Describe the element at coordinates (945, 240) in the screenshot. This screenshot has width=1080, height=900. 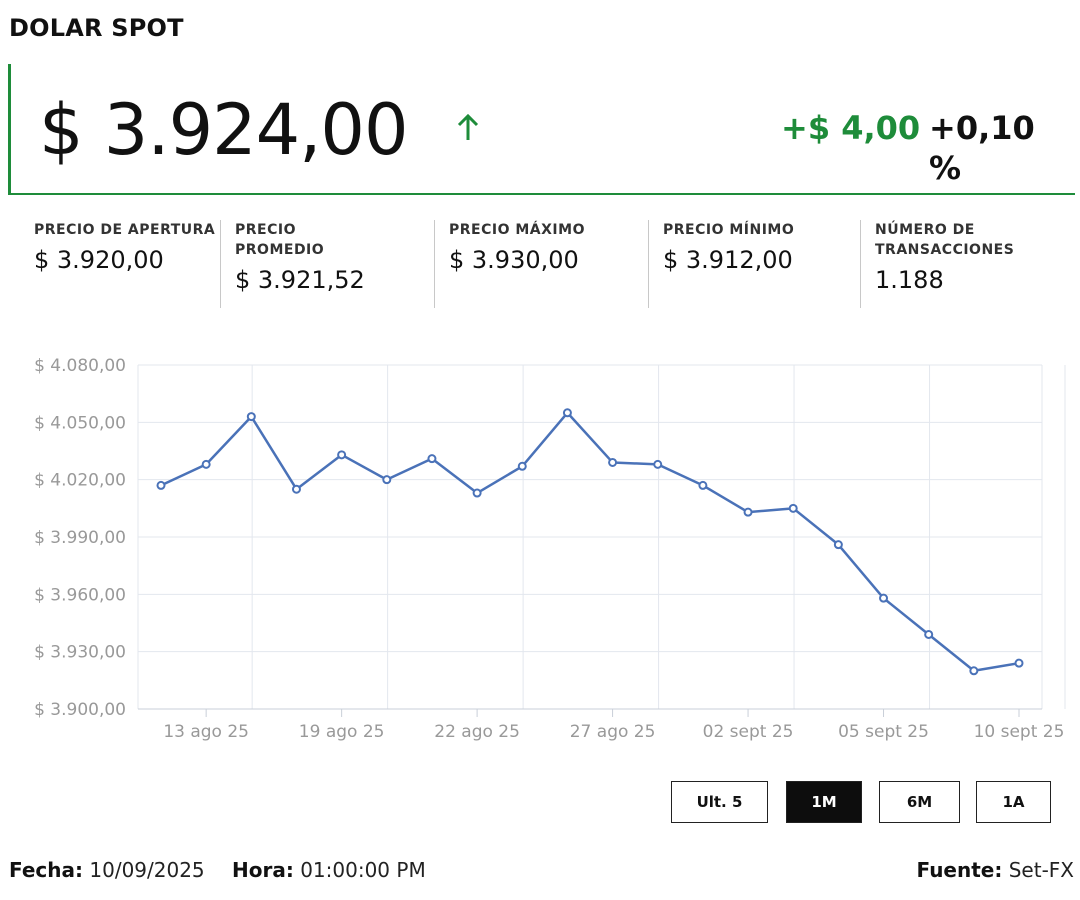
I see `stat-label: NÚMERO DE TRANSACCIONES` at that location.